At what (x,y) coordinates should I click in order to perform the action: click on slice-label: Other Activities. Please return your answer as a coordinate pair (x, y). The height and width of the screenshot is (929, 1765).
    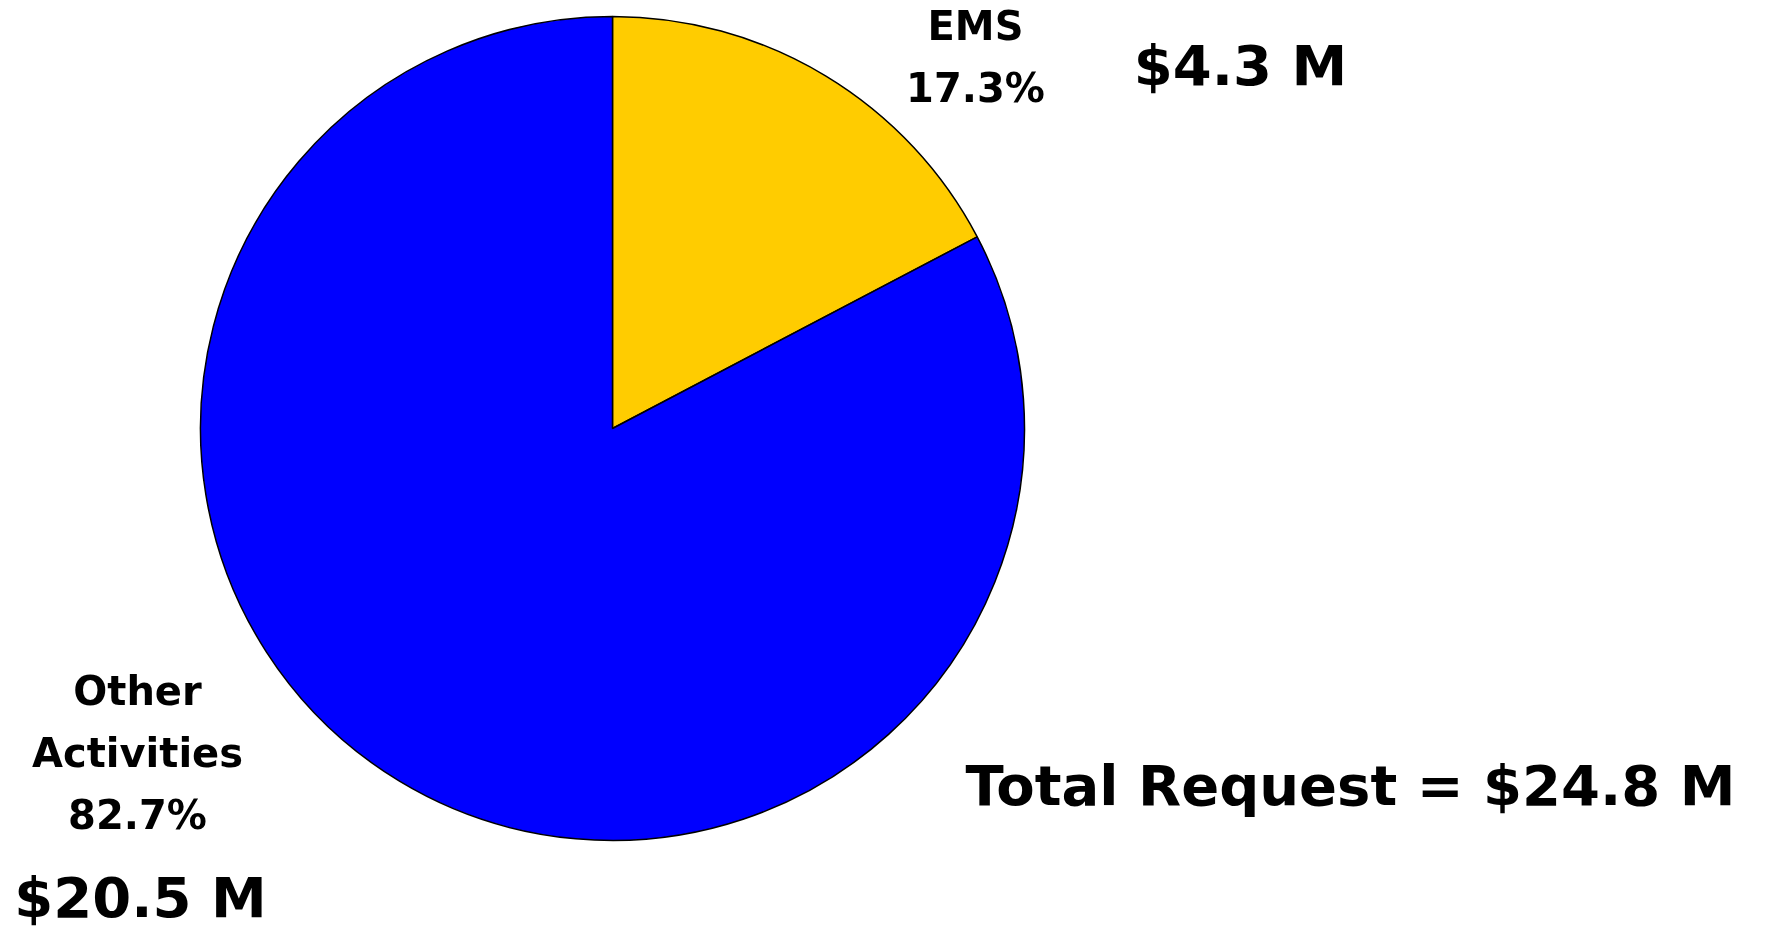
    Looking at the image, I should click on (137, 721).